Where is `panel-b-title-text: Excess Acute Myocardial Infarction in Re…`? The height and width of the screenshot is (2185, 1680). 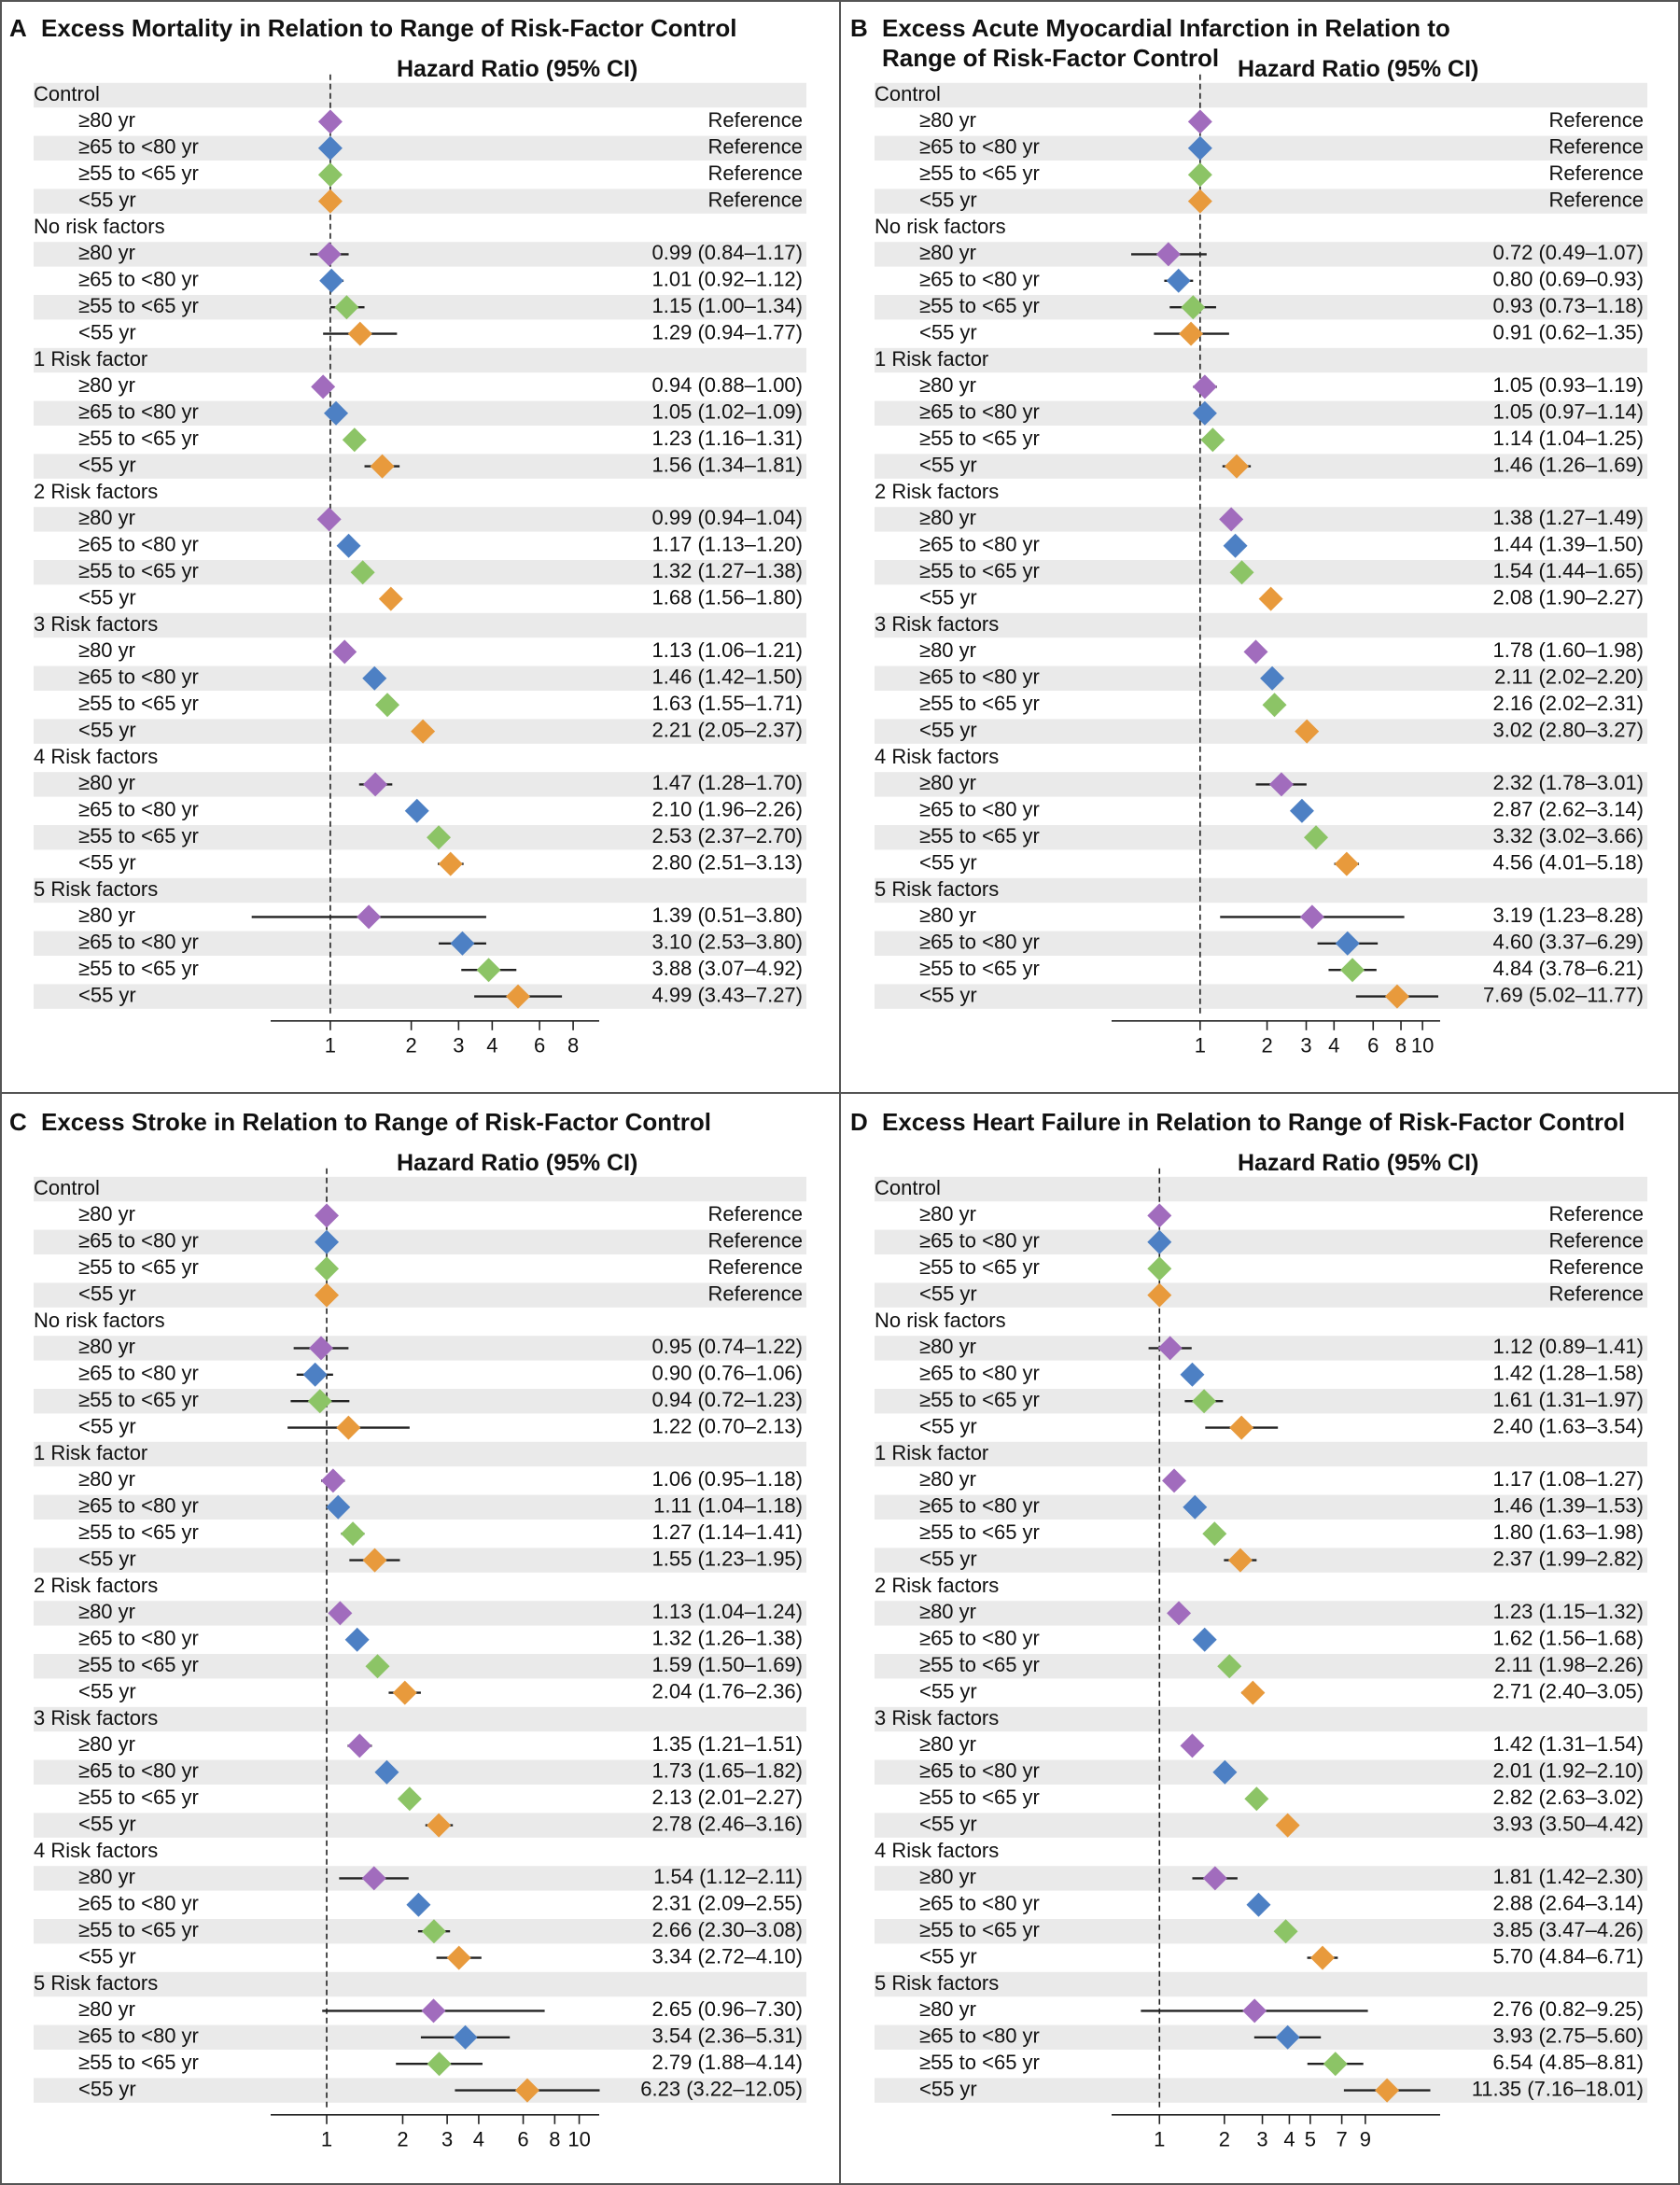 panel-b-title-text: Excess Acute Myocardial Infarction in Re… is located at coordinates (1166, 43).